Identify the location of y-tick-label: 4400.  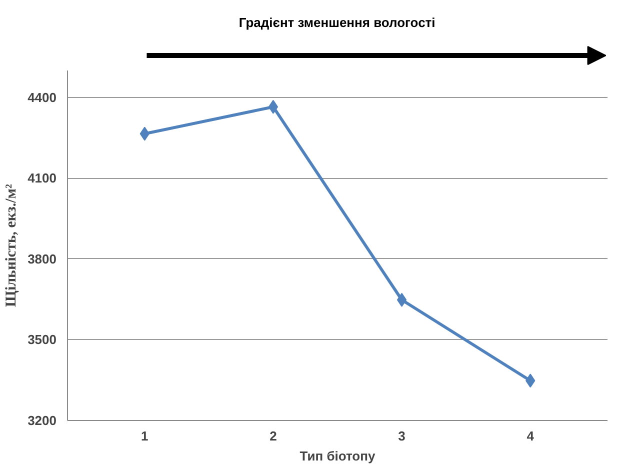
(42, 97).